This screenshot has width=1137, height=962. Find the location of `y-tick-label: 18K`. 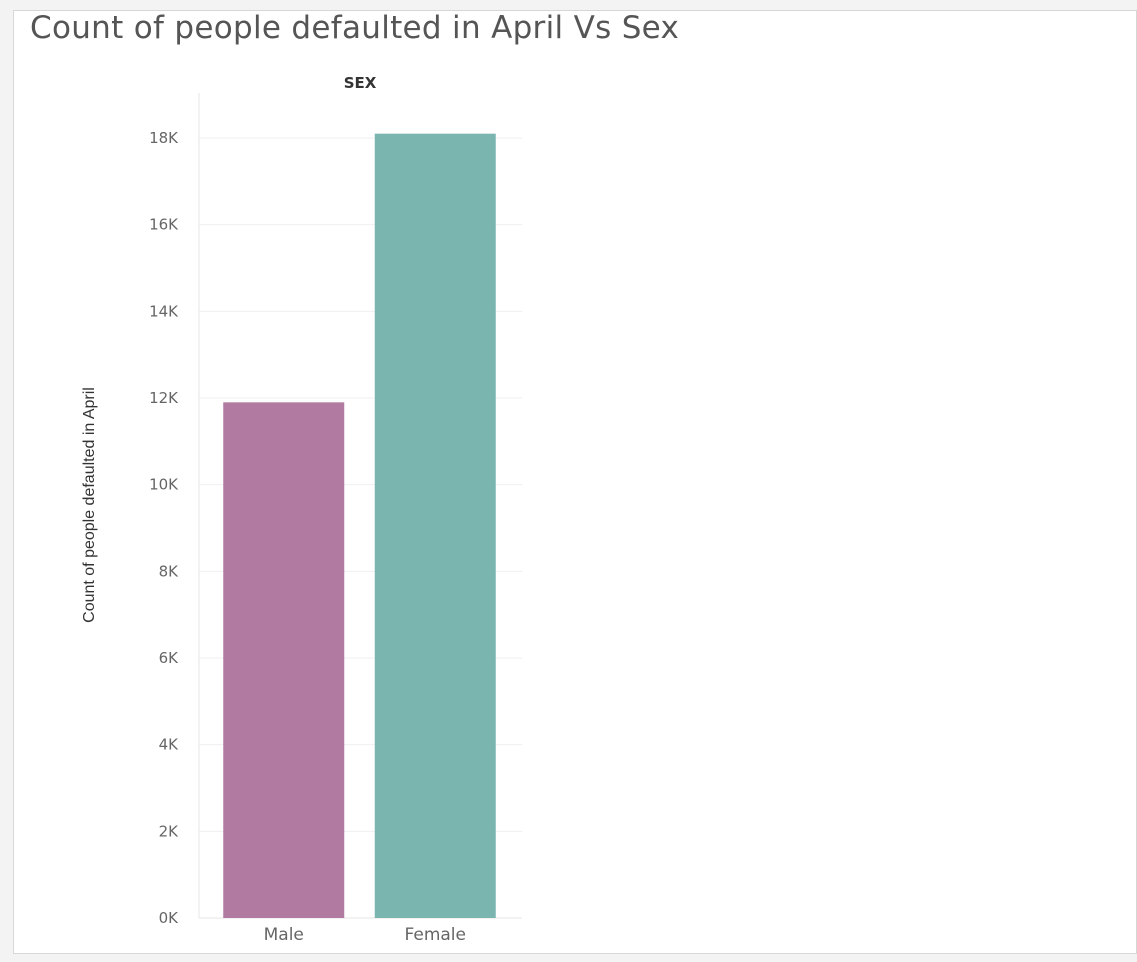

y-tick-label: 18K is located at coordinates (164, 138).